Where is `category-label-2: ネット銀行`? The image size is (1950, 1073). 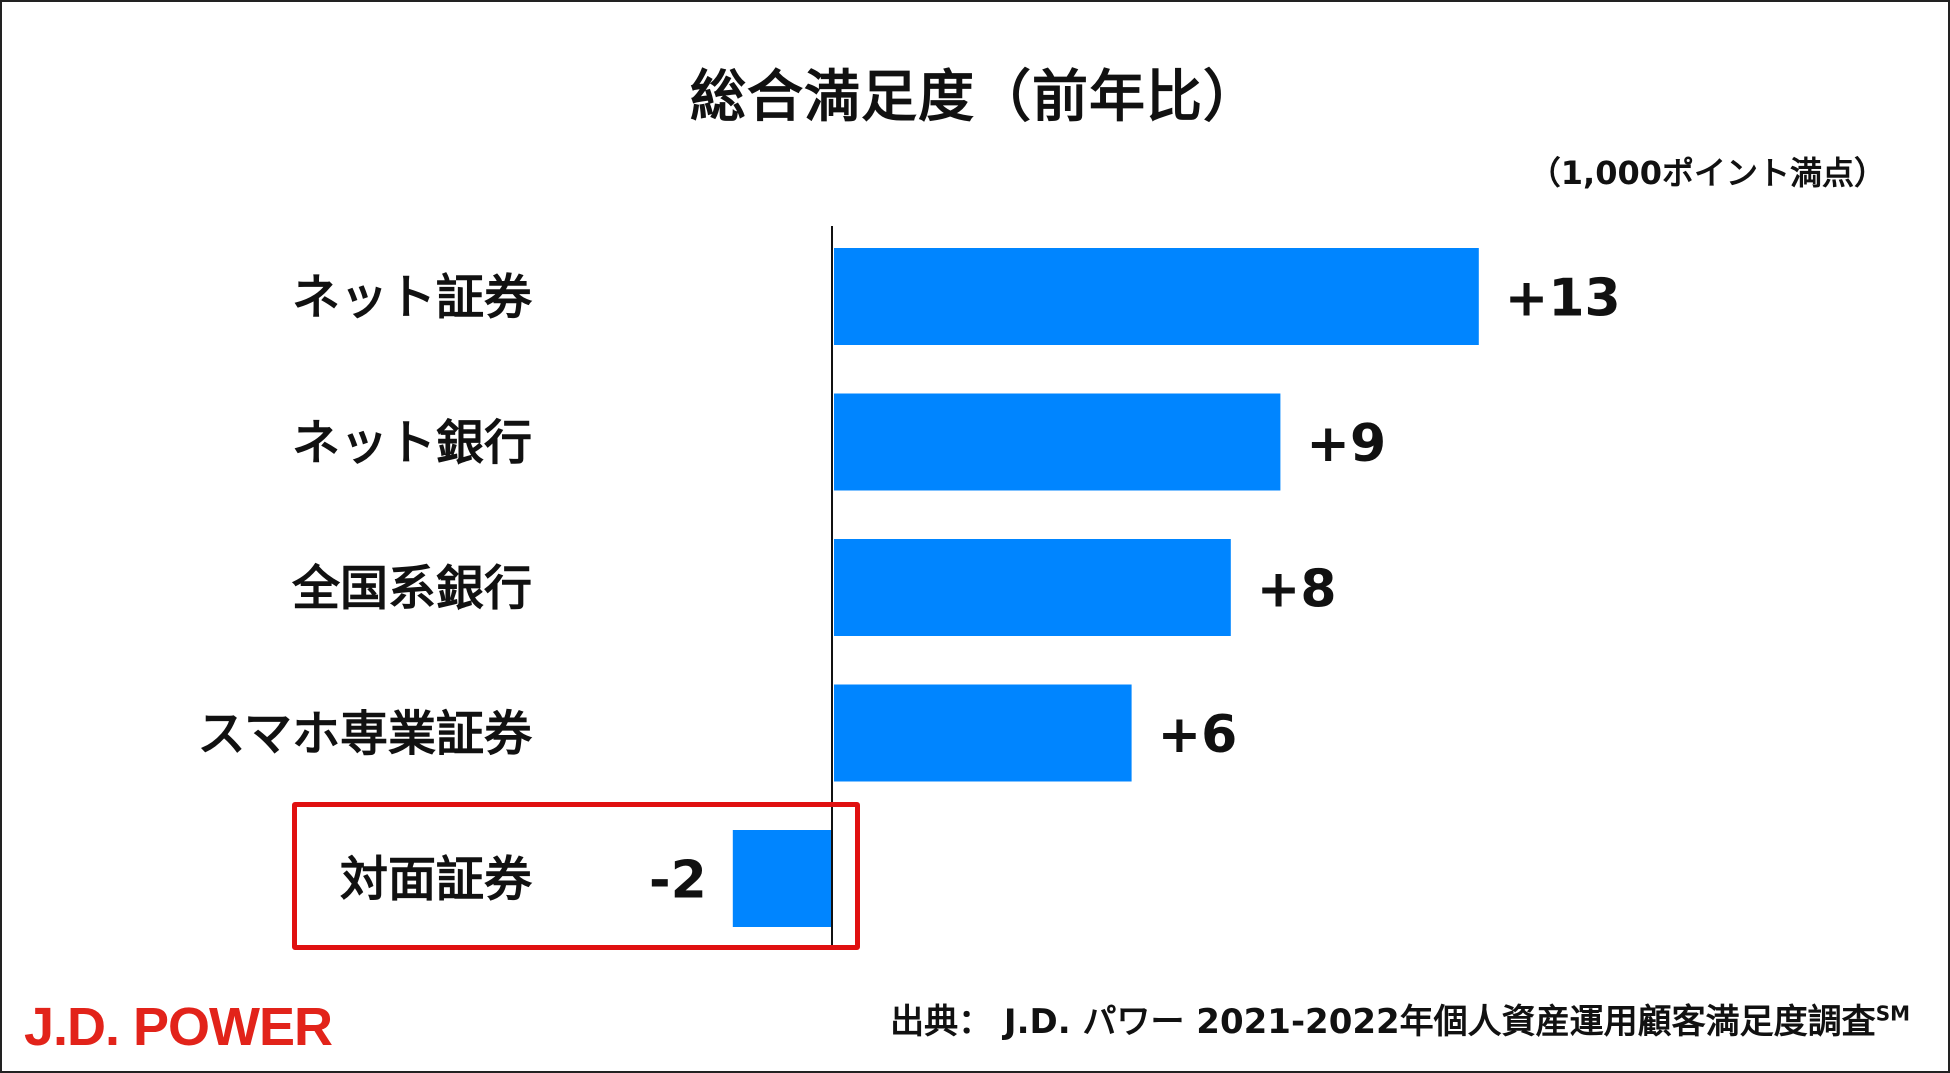 category-label-2: ネット銀行 is located at coordinates (412, 443).